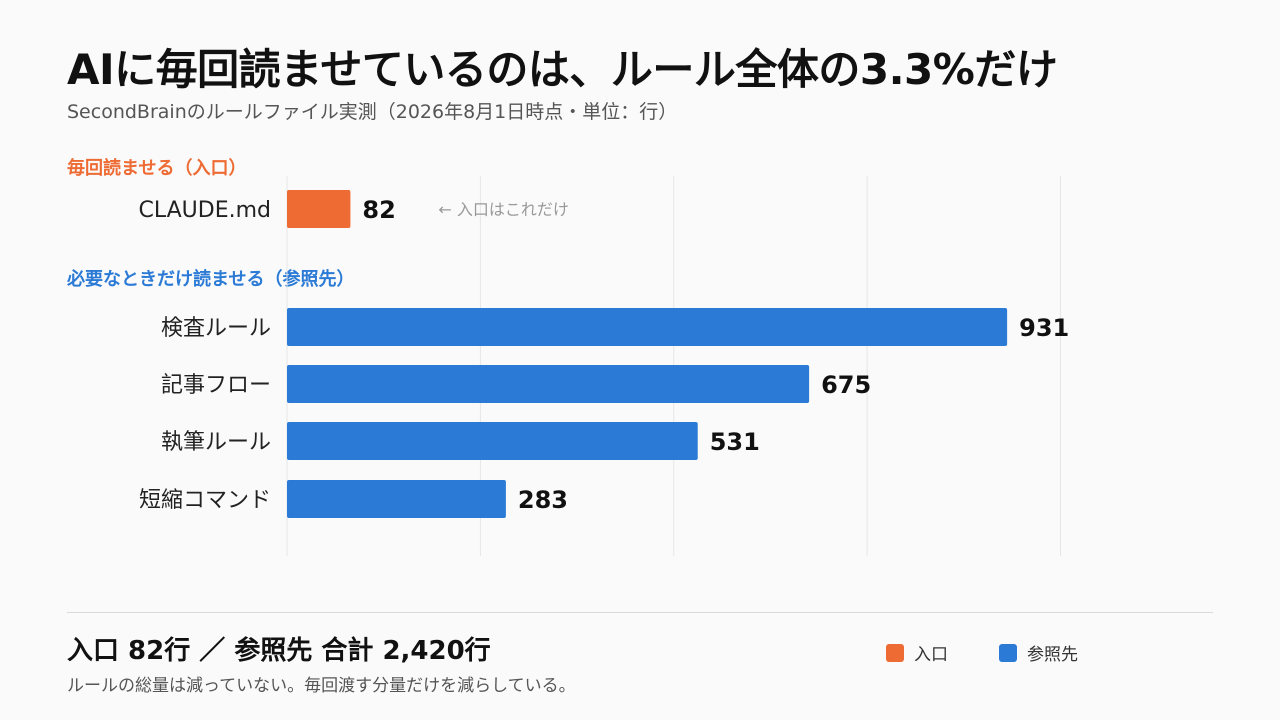 Image resolution: width=1280 pixels, height=720 pixels. I want to click on legend-label-entry: 入口, so click(931, 655).